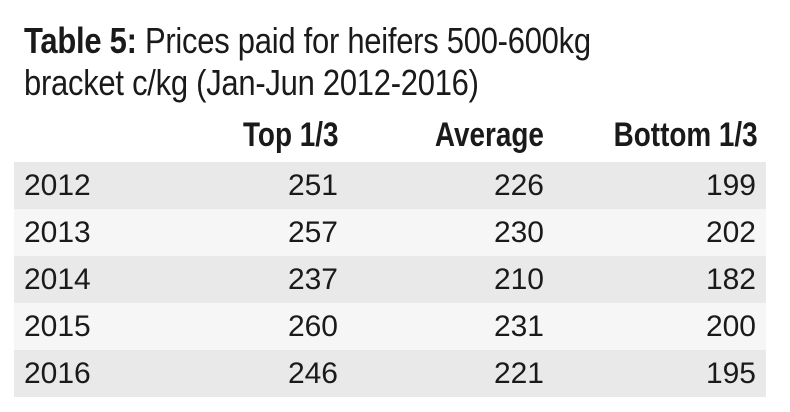  I want to click on top-cell: 246, so click(312, 373).